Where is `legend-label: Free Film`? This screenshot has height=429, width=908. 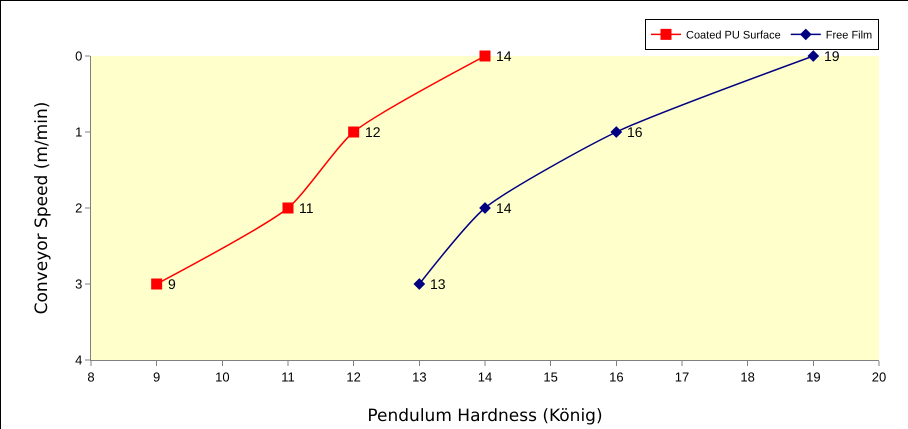
legend-label: Free Film is located at coordinates (849, 36).